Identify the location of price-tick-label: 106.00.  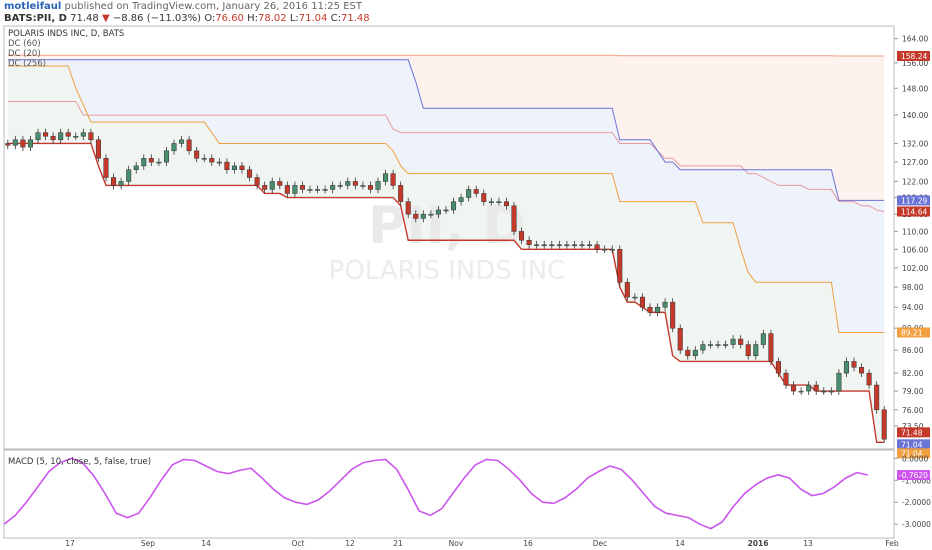
(915, 249).